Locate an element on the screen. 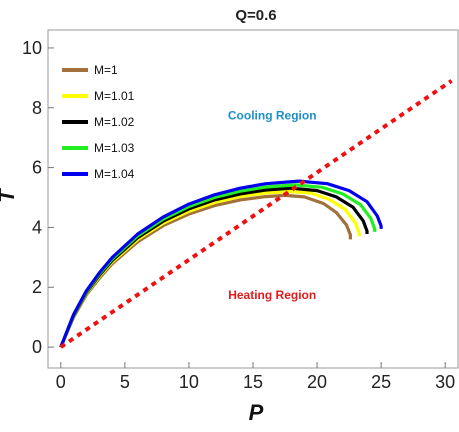 This screenshot has width=459, height=432. y-tick-label: 0 is located at coordinates (37, 347).